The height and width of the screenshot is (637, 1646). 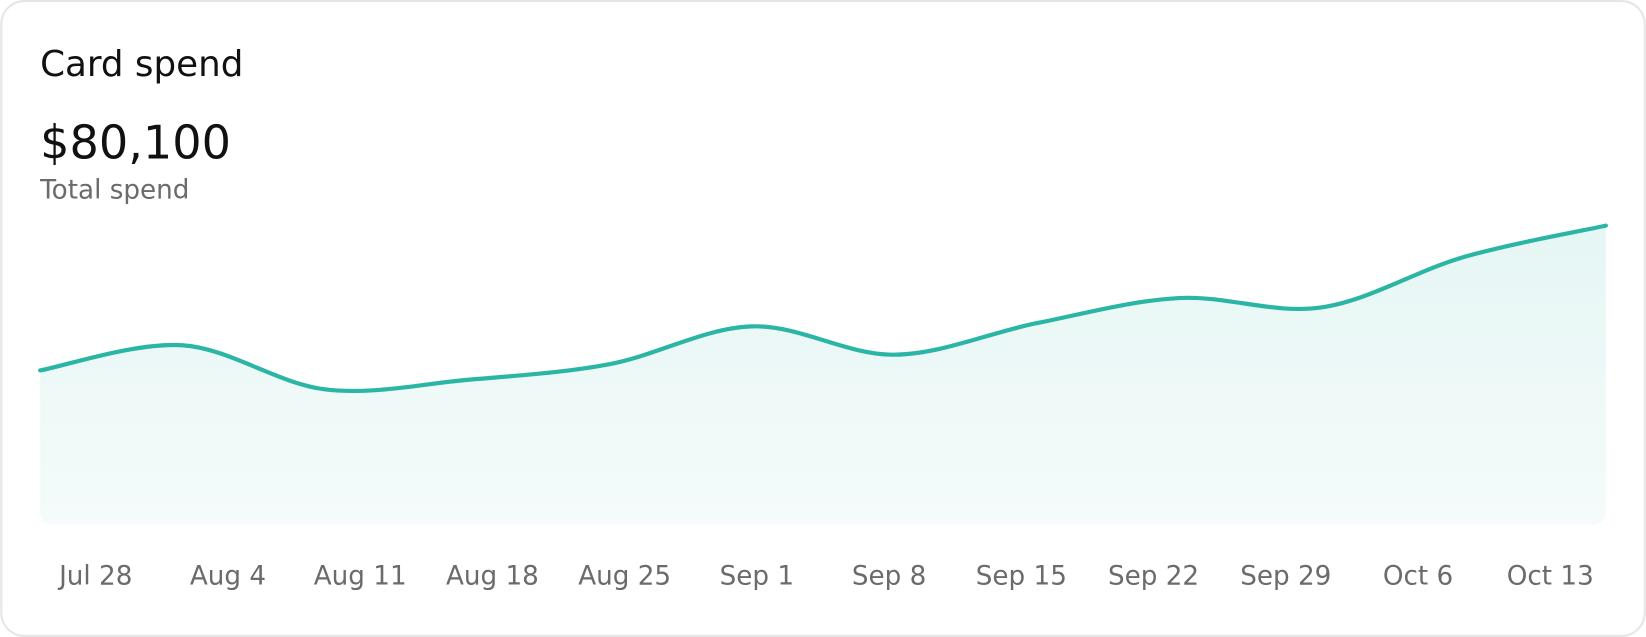 I want to click on x-tick-label: Aug 4, so click(x=228, y=577).